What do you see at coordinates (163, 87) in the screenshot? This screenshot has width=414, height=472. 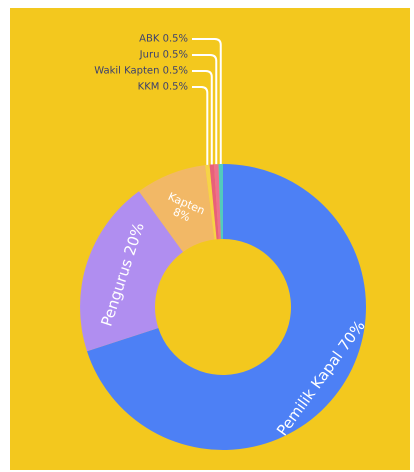 I see `slice-label: KKM 0.5%` at bounding box center [163, 87].